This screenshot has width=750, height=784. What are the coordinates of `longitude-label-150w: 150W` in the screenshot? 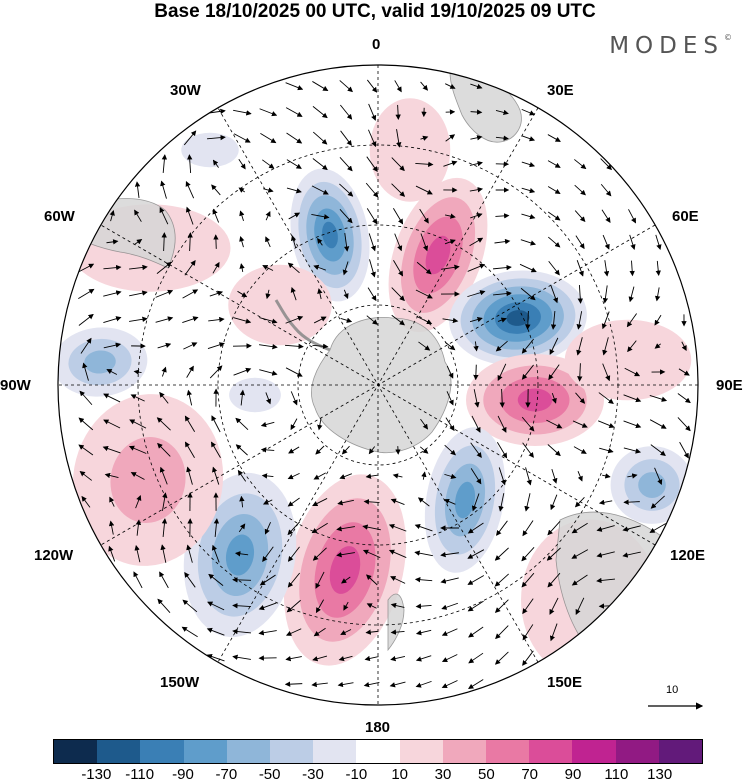 It's located at (179, 682).